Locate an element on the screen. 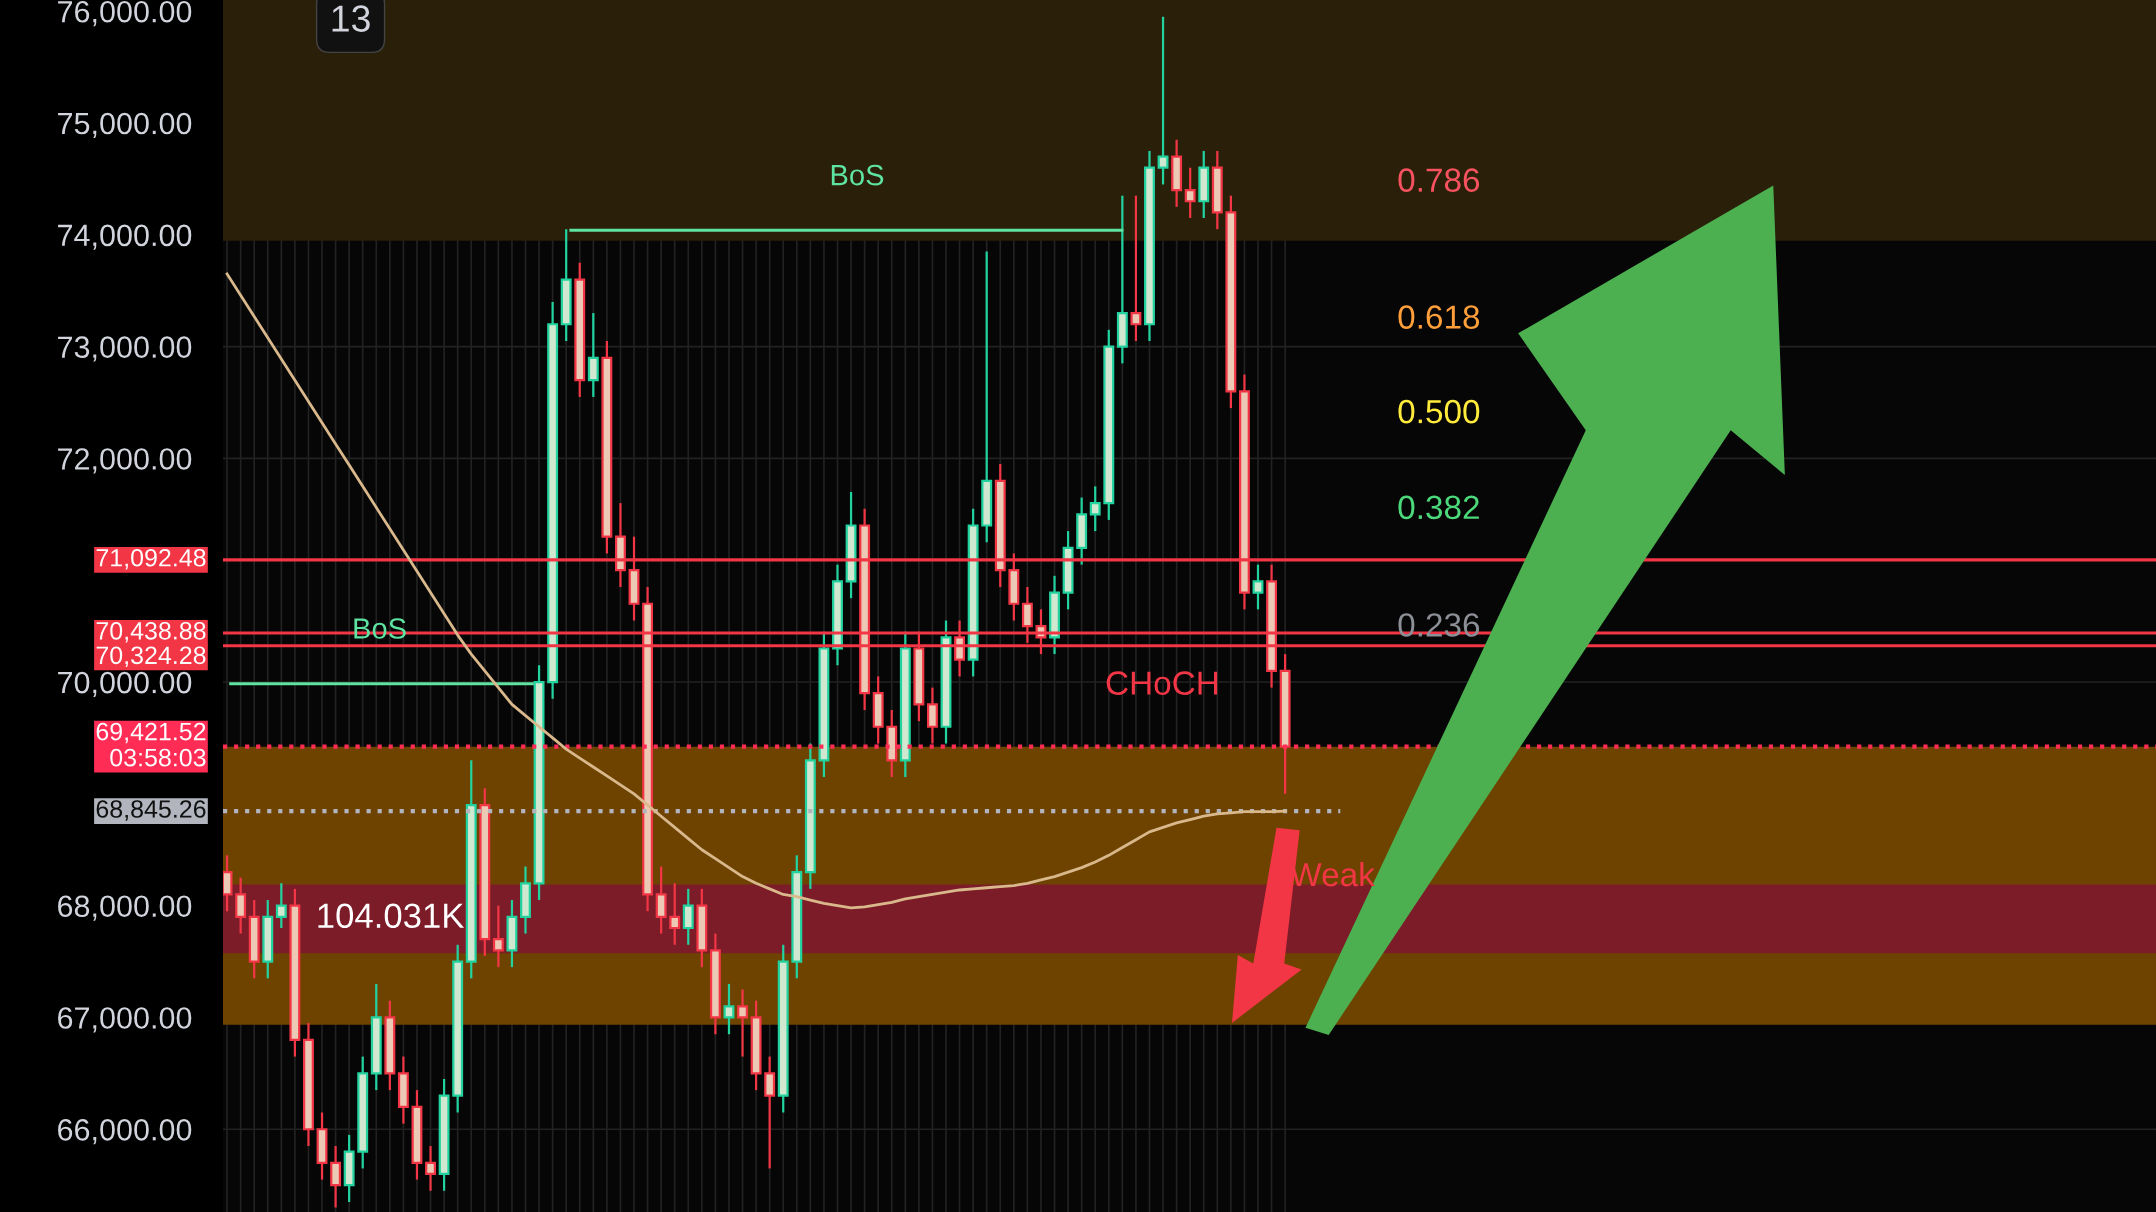 This screenshot has width=2156, height=1212. text: 0.786 is located at coordinates (1439, 180).